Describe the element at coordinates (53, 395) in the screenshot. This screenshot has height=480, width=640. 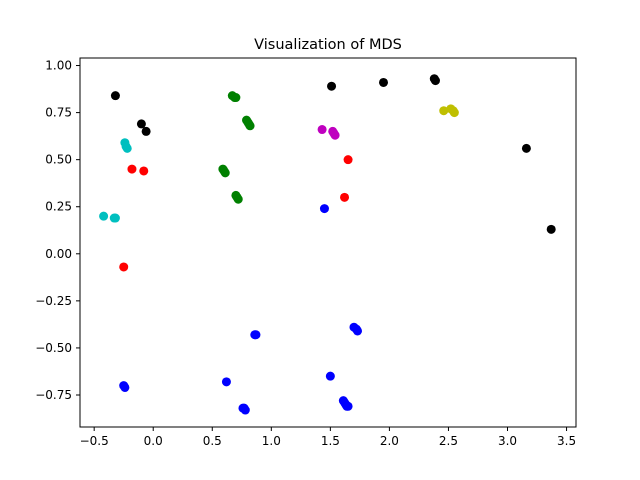
I see `y-tick-label: −0.75` at that location.